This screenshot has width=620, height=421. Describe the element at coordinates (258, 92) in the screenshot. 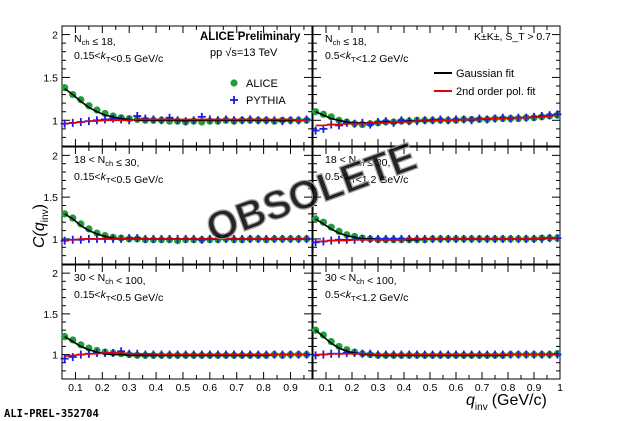

I see `legend-left: ALICE PYTHIA` at that location.